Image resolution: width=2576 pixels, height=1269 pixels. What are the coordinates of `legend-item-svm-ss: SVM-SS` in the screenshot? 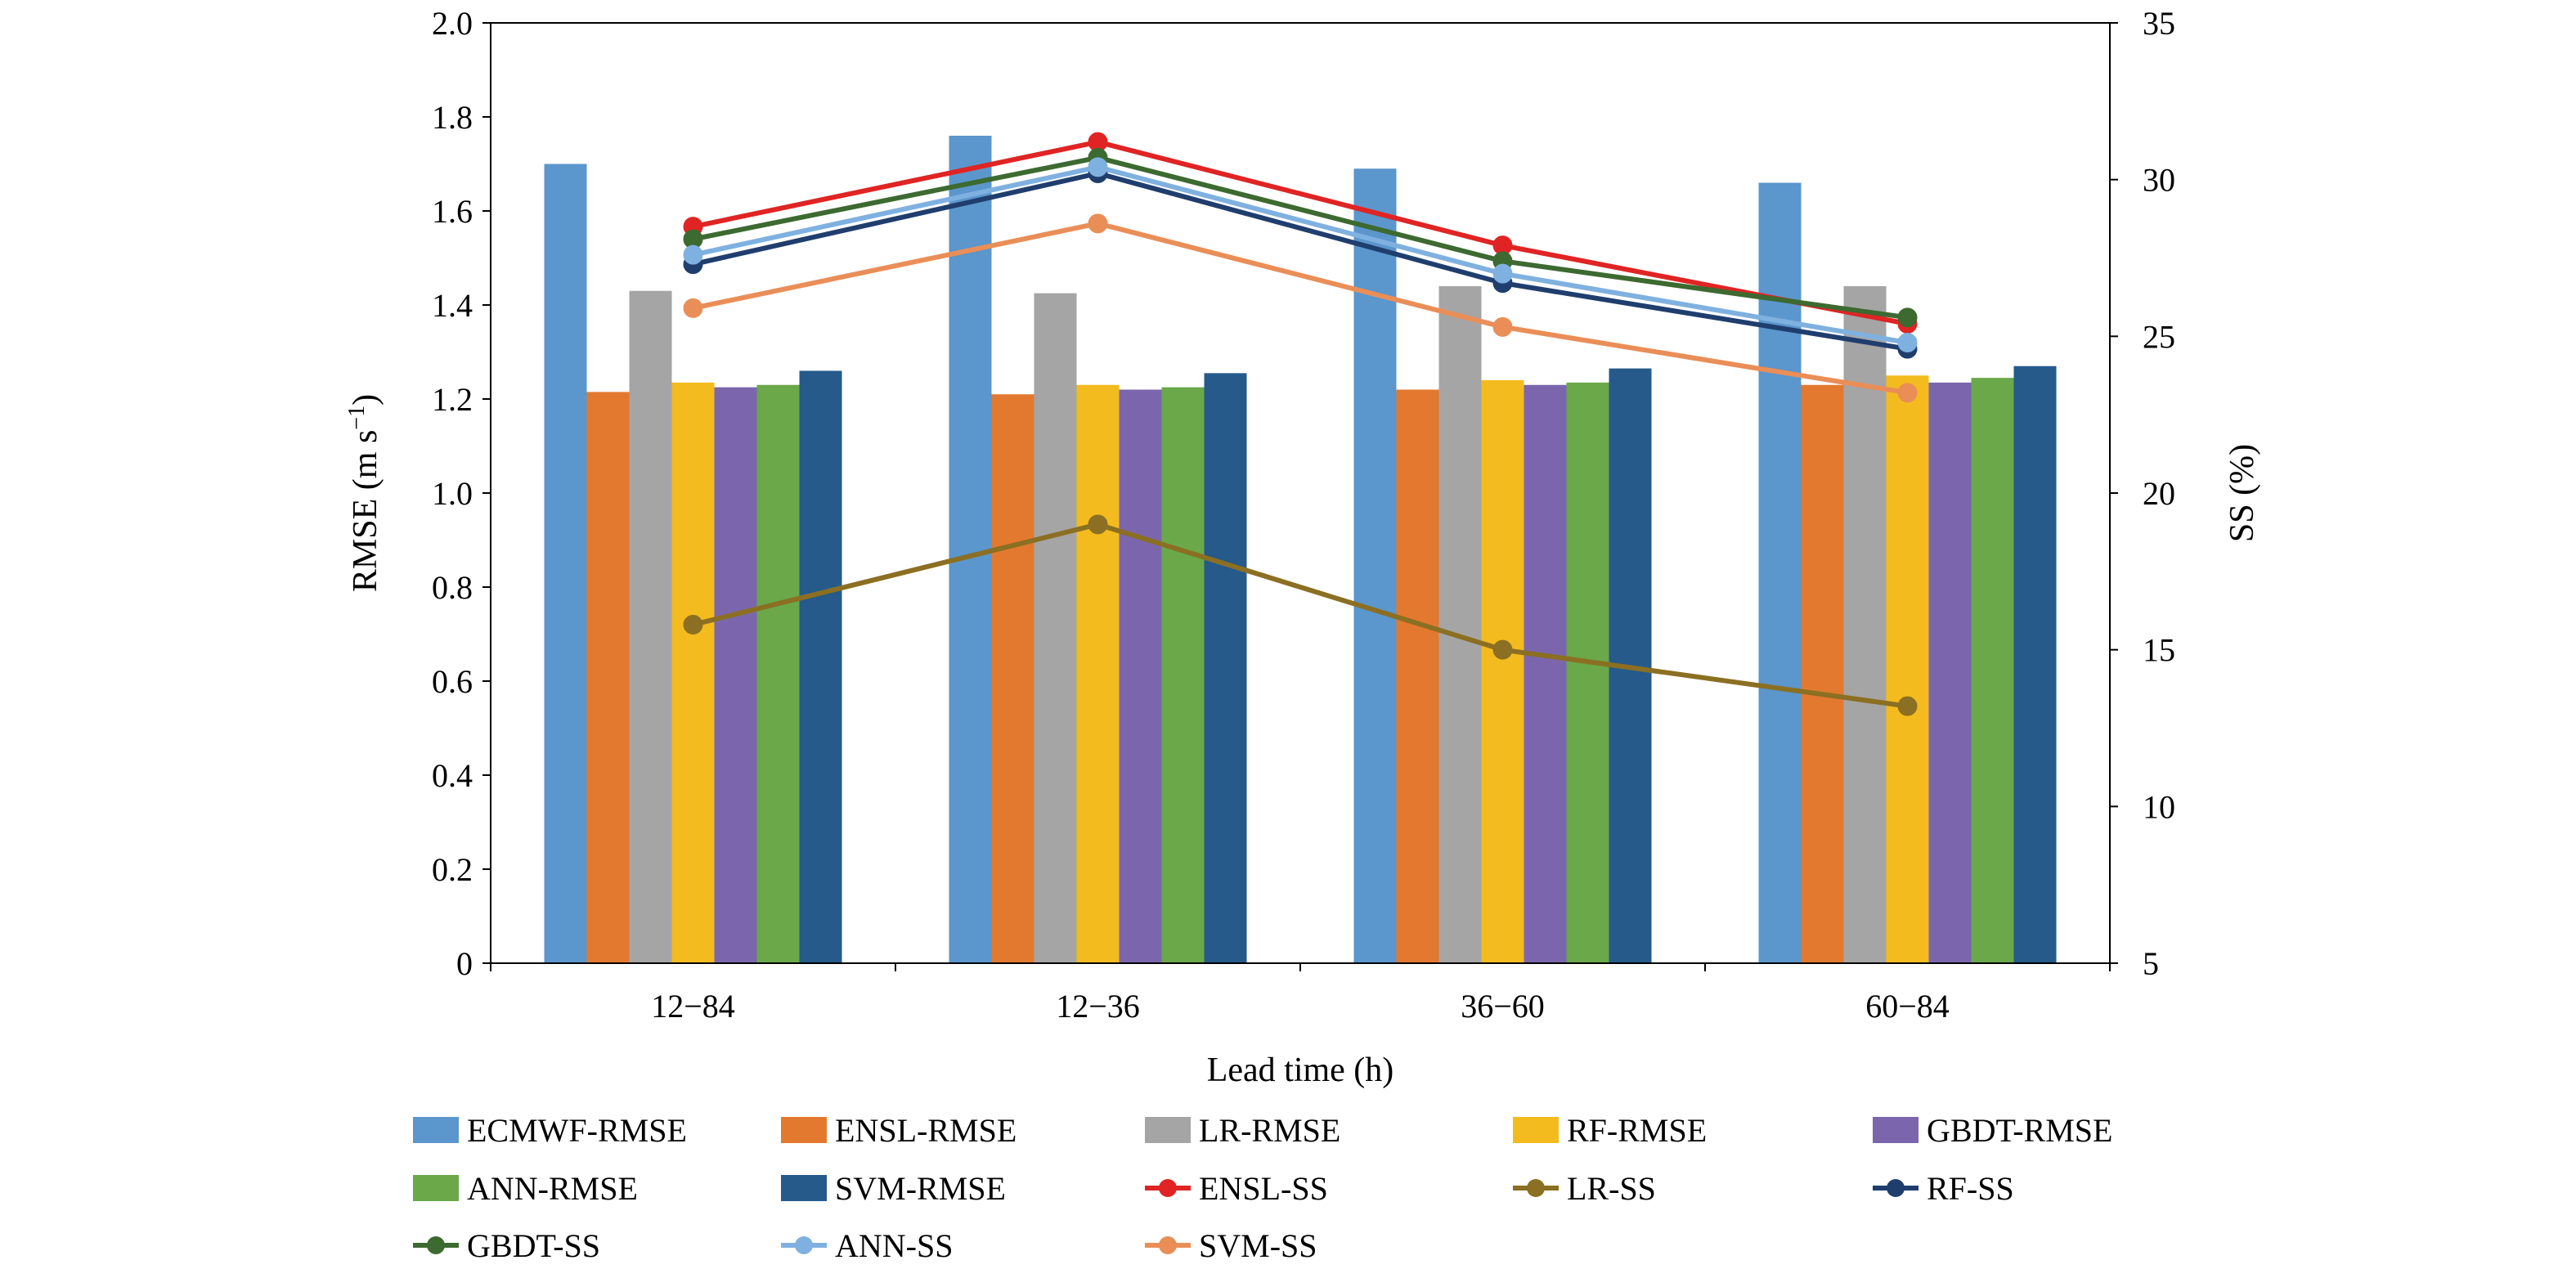 It's located at (1231, 1245).